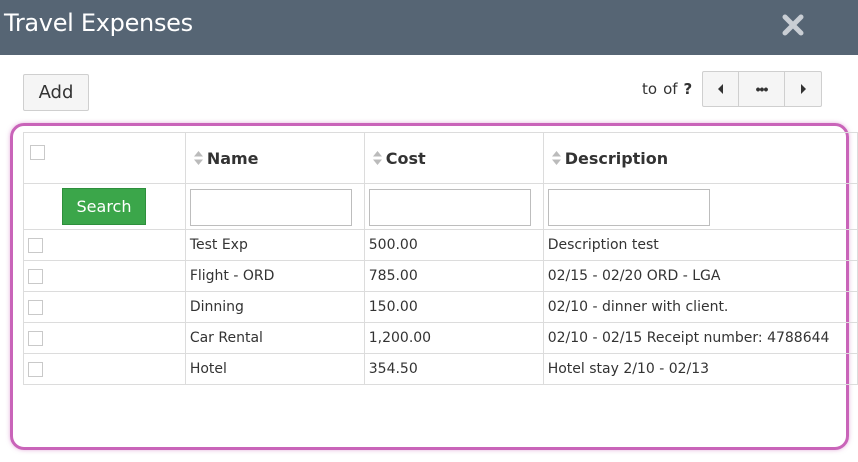  What do you see at coordinates (628, 207) in the screenshot?
I see `description-filter-input` at bounding box center [628, 207].